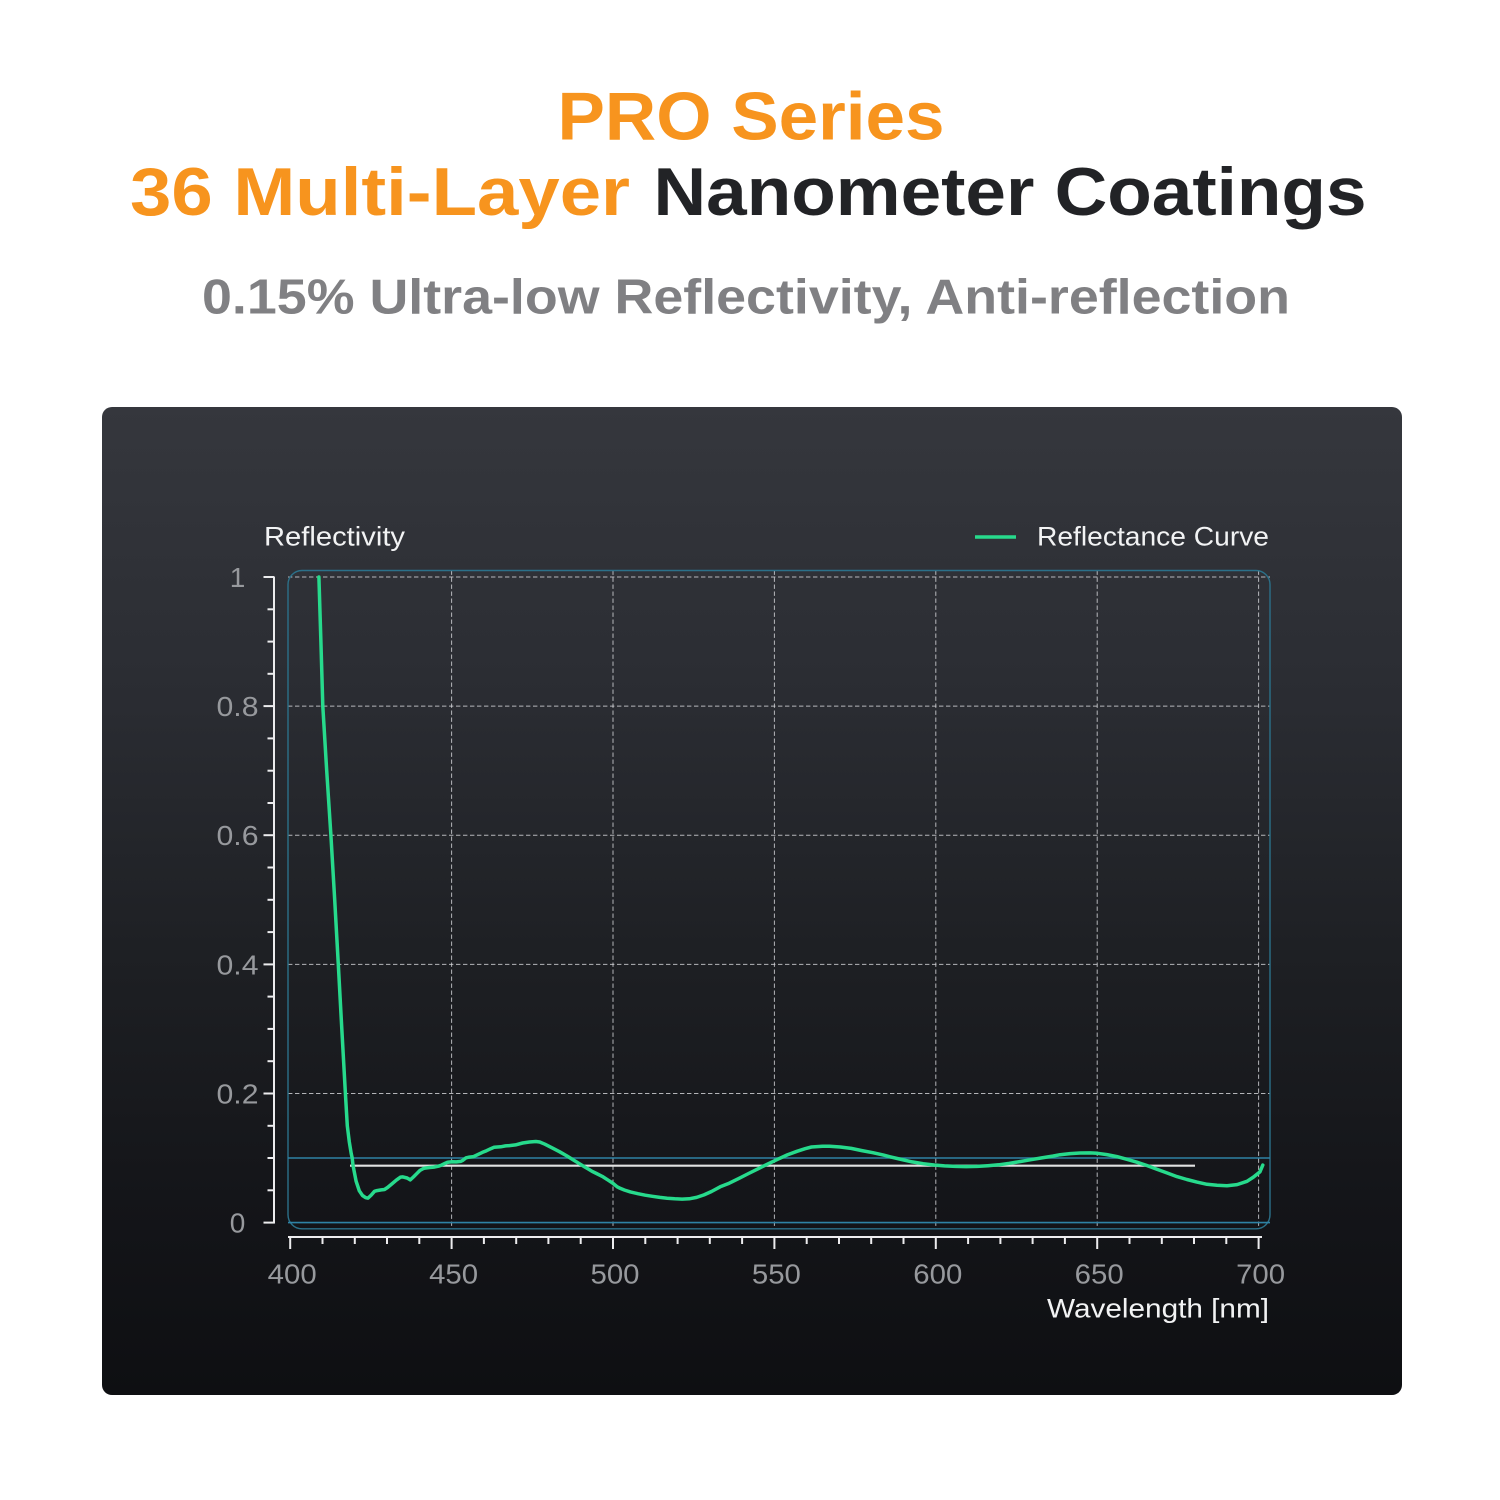 The image size is (1500, 1500). I want to click on svg-text: Reflectance Curve, so click(1153, 537).